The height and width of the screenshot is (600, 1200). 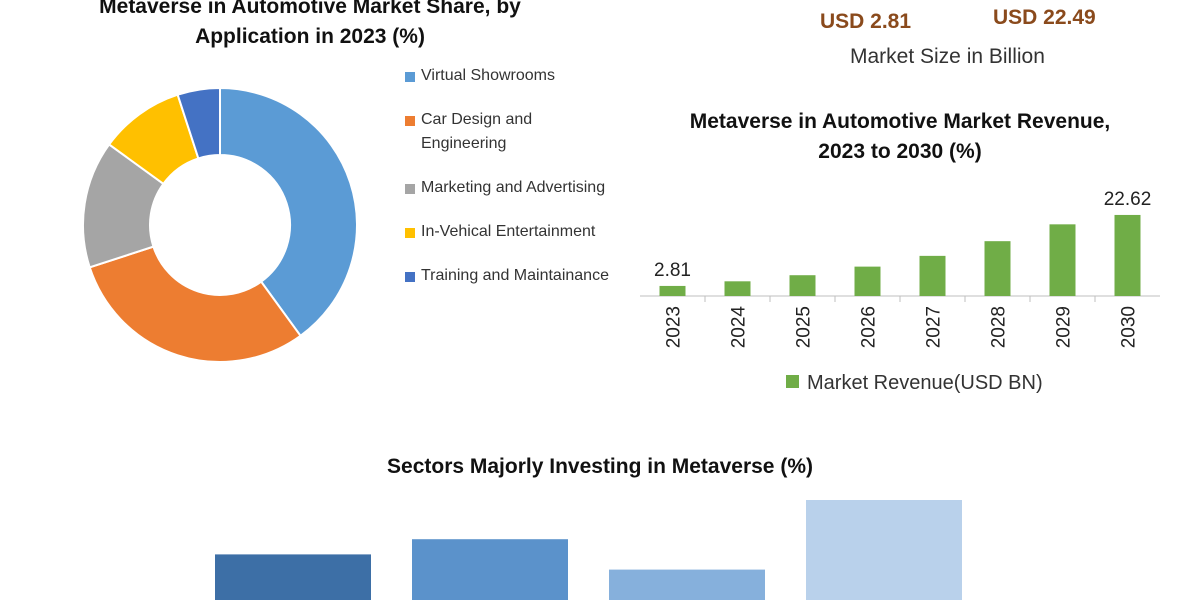 I want to click on legend-item-in-vehicle: In-Vehical Entertainment, so click(x=510, y=232).